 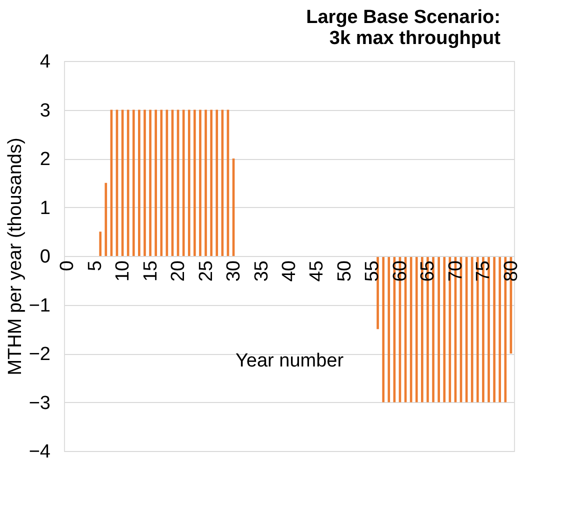 What do you see at coordinates (39, 305) in the screenshot?
I see `y-tick-label: −1` at bounding box center [39, 305].